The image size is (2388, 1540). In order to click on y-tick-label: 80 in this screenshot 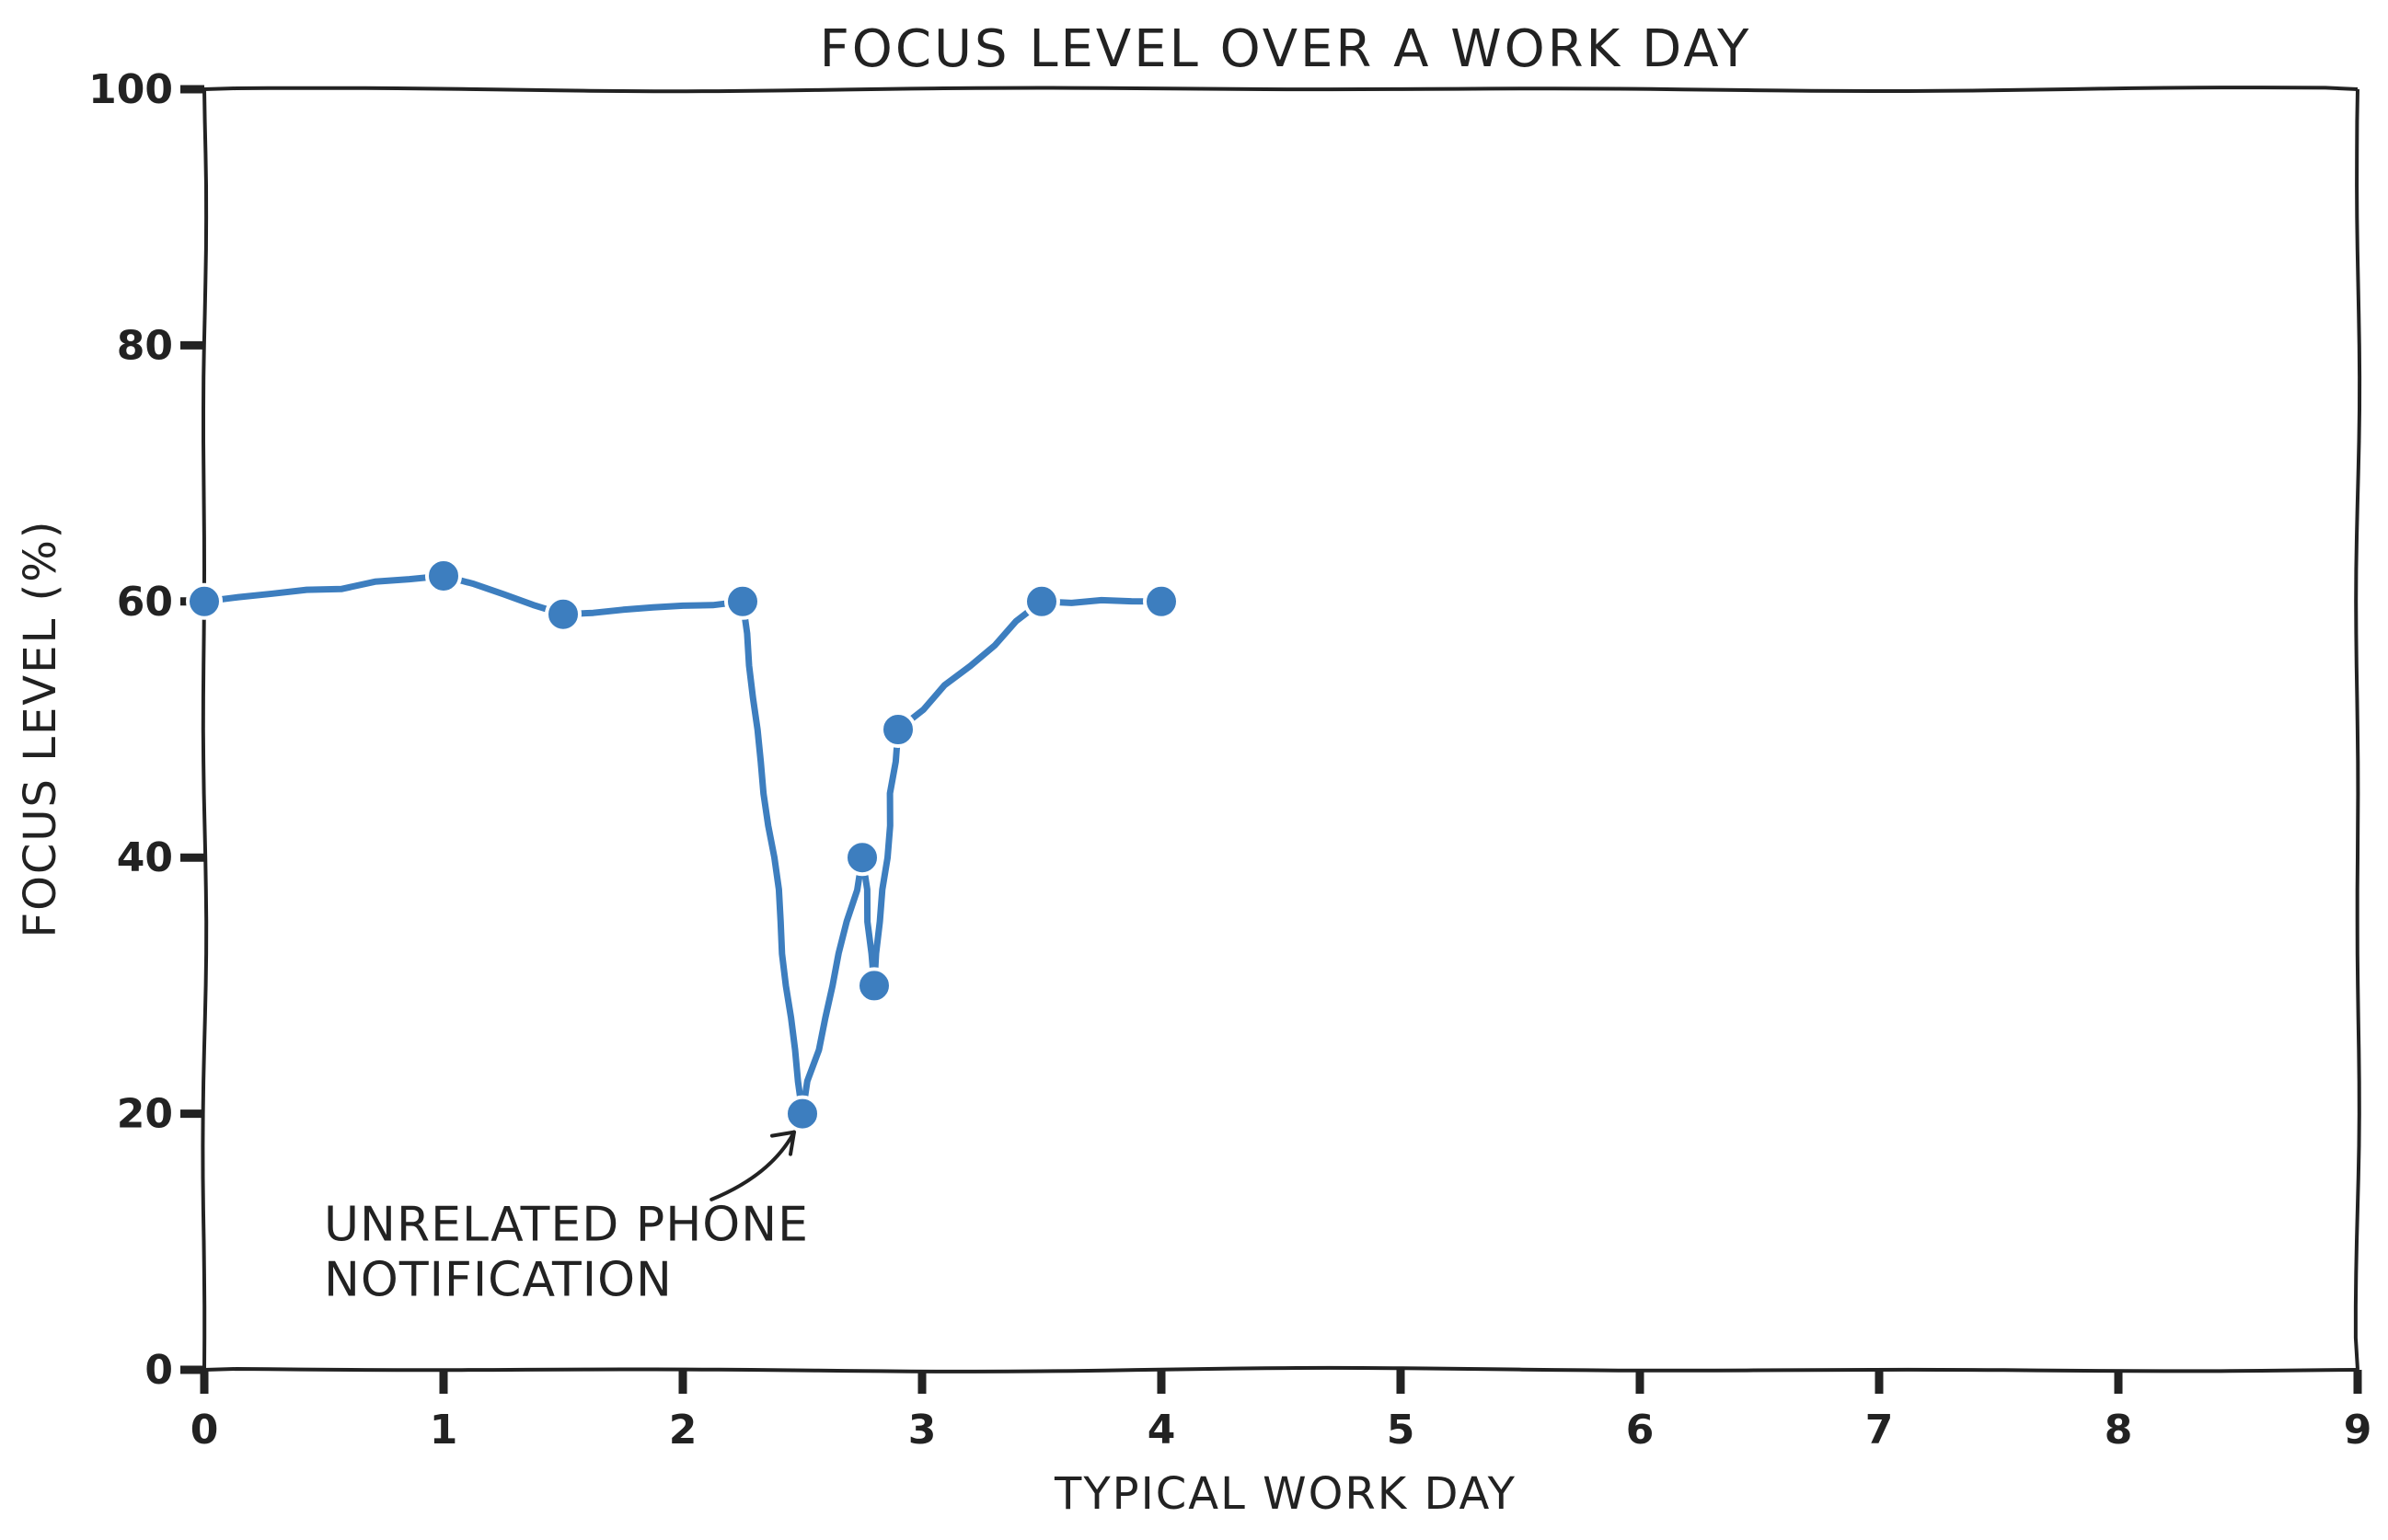, I will do `click(145, 345)`.